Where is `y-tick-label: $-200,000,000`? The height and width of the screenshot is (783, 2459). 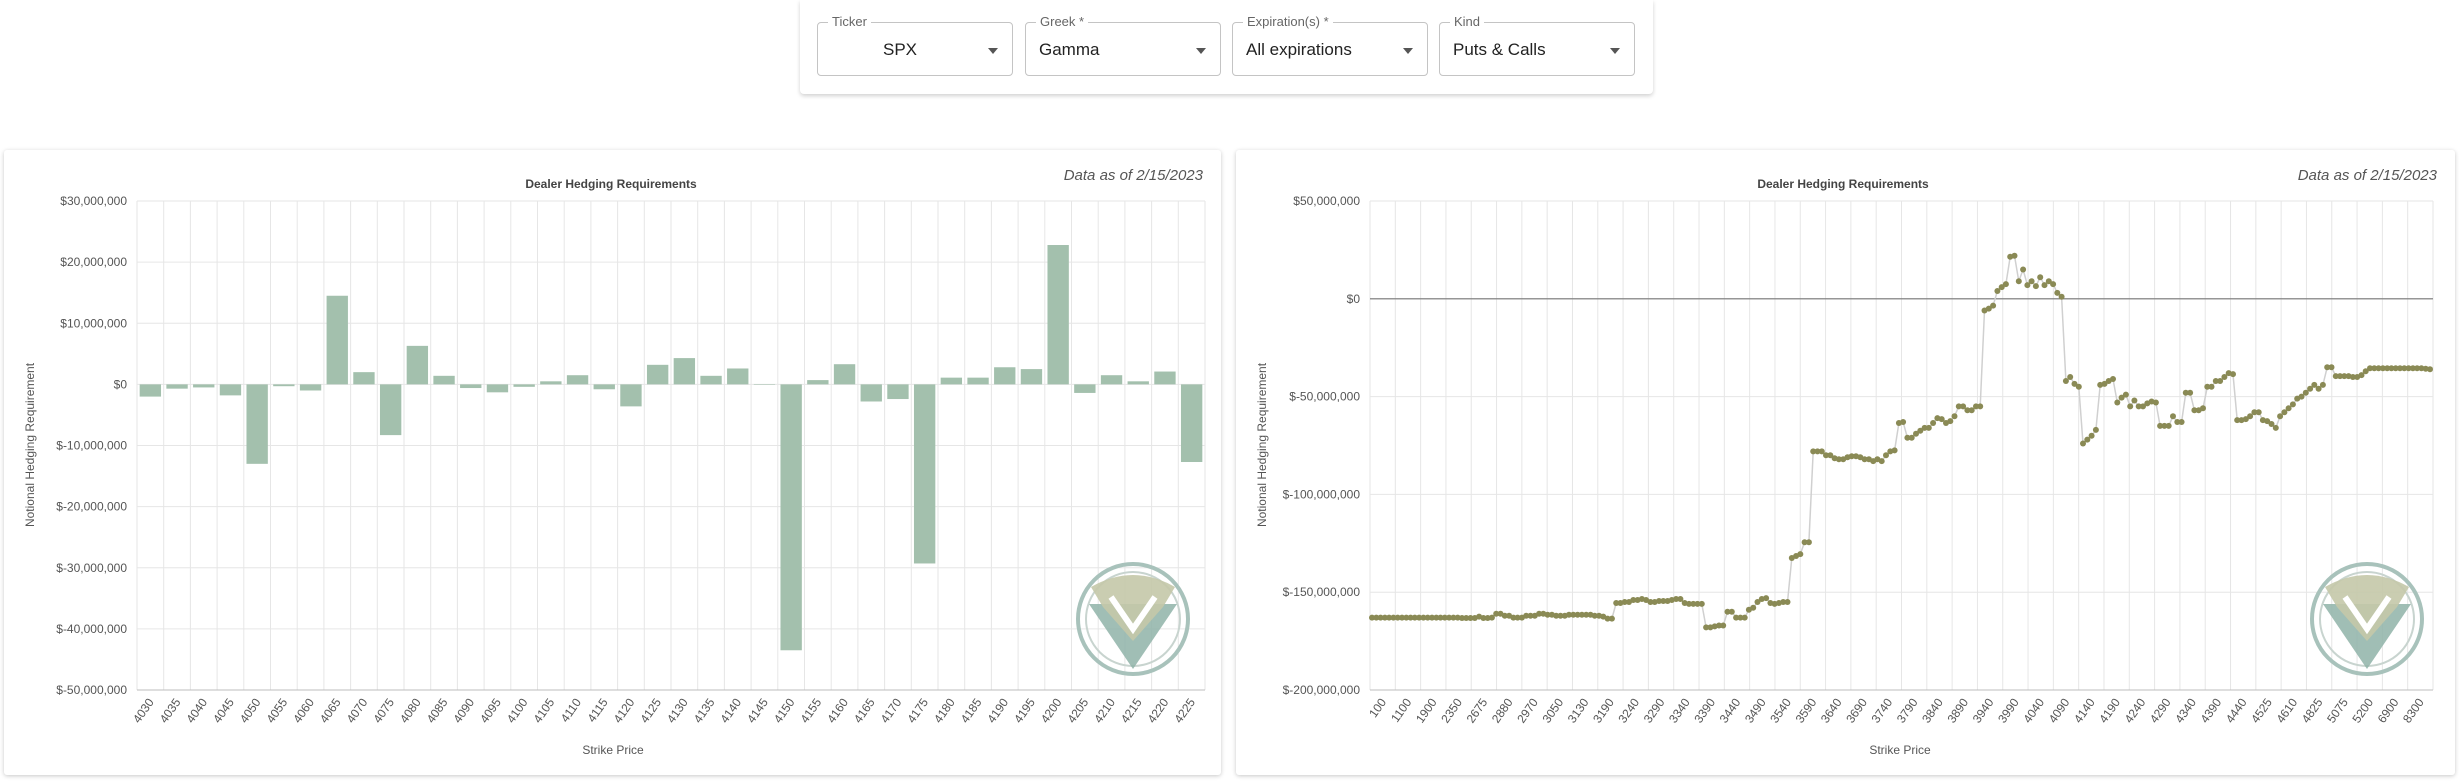 y-tick-label: $-200,000,000 is located at coordinates (1322, 690).